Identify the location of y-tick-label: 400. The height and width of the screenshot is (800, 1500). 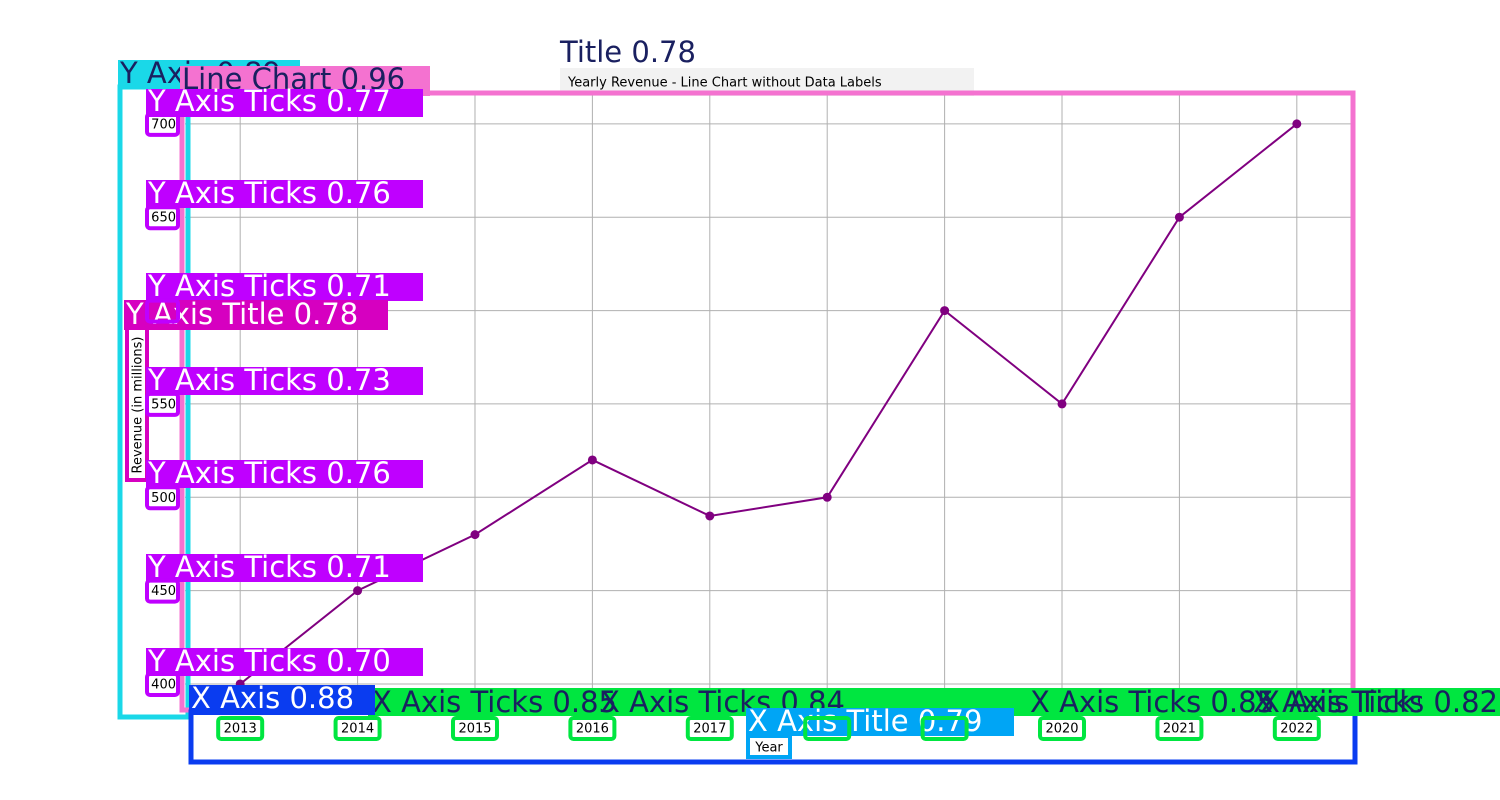
(163, 684).